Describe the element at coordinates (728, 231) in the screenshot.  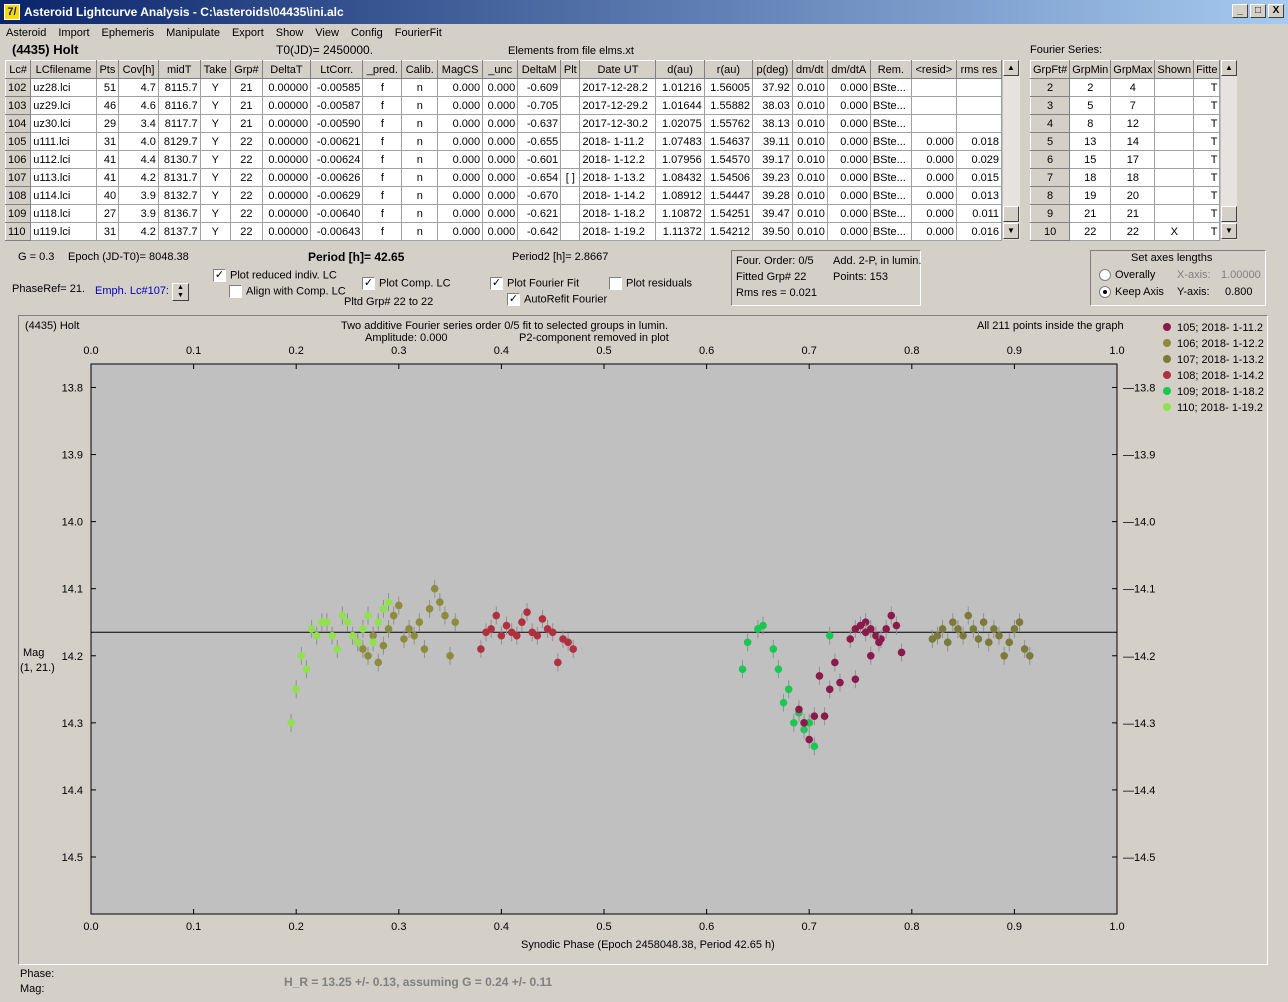
I see `table-cell: 1.54212` at that location.